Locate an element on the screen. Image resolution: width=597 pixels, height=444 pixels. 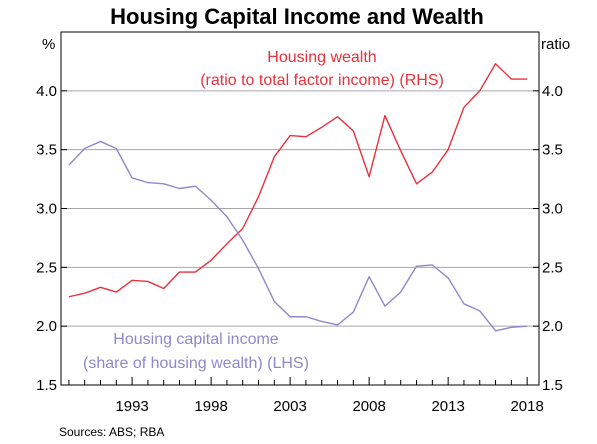
left-y-tick-label: 2.5 is located at coordinates (46, 267).